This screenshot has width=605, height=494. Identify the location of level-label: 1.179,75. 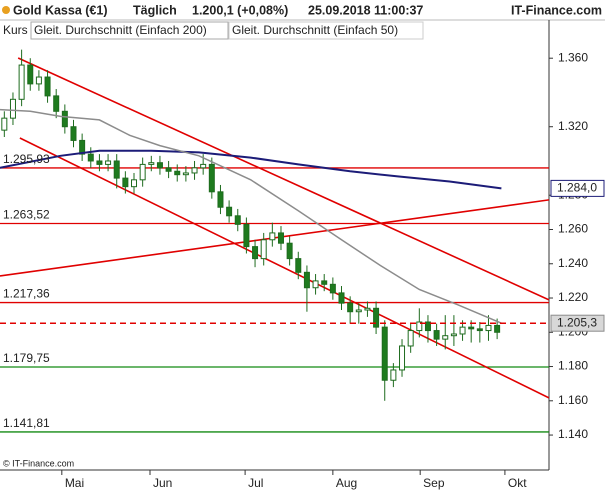
(26, 358).